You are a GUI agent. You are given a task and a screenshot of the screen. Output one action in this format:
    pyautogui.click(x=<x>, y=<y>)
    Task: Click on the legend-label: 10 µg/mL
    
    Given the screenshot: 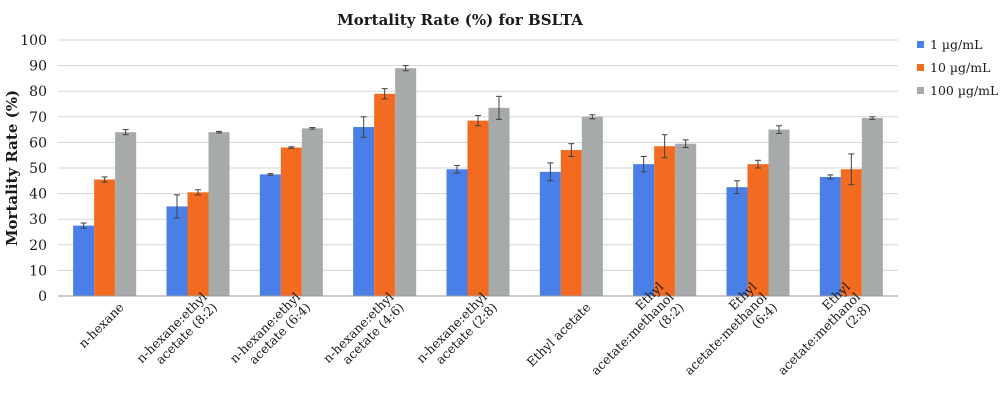 What is the action you would take?
    pyautogui.click(x=960, y=67)
    